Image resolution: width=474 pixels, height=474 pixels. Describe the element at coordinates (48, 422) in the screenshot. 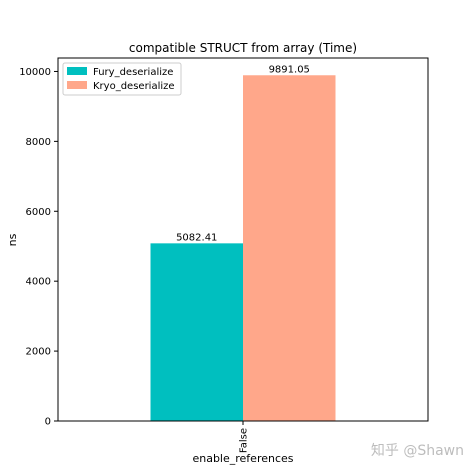

I see `y-tick-label: 0` at that location.